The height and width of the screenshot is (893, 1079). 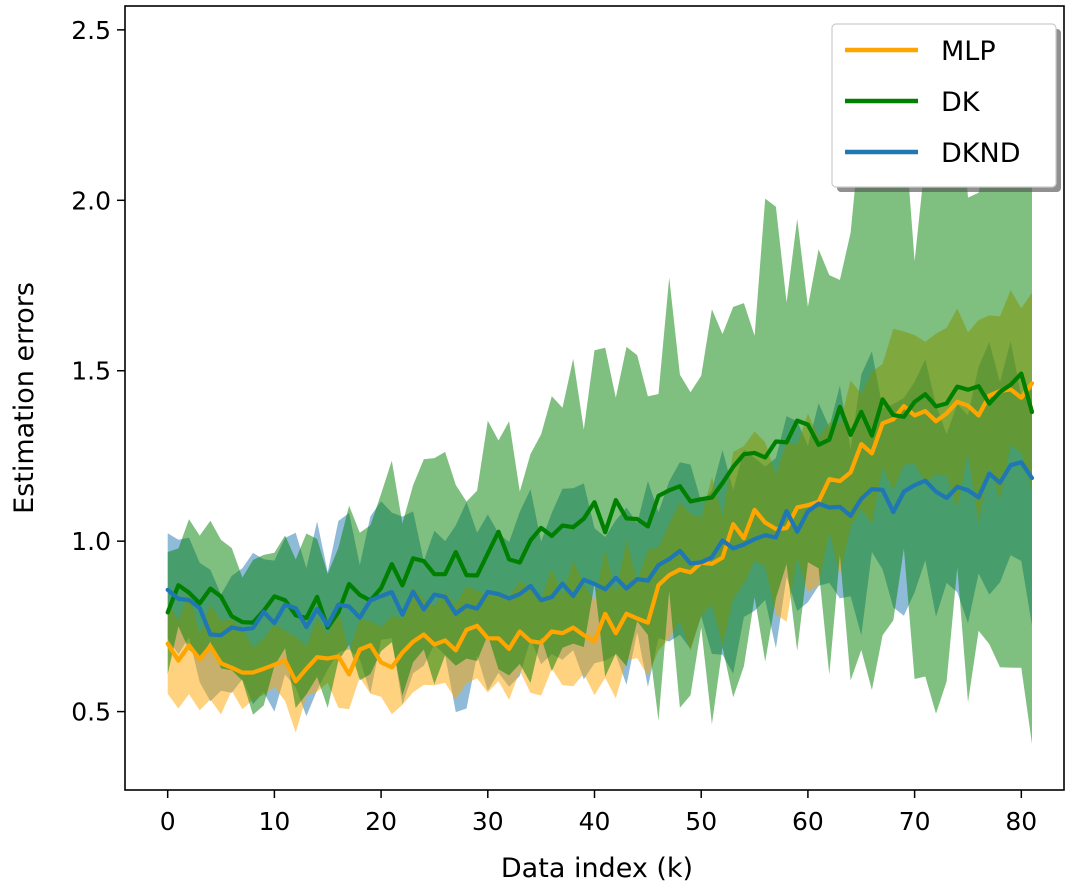 I want to click on x-tick-label: 60, so click(x=808, y=821).